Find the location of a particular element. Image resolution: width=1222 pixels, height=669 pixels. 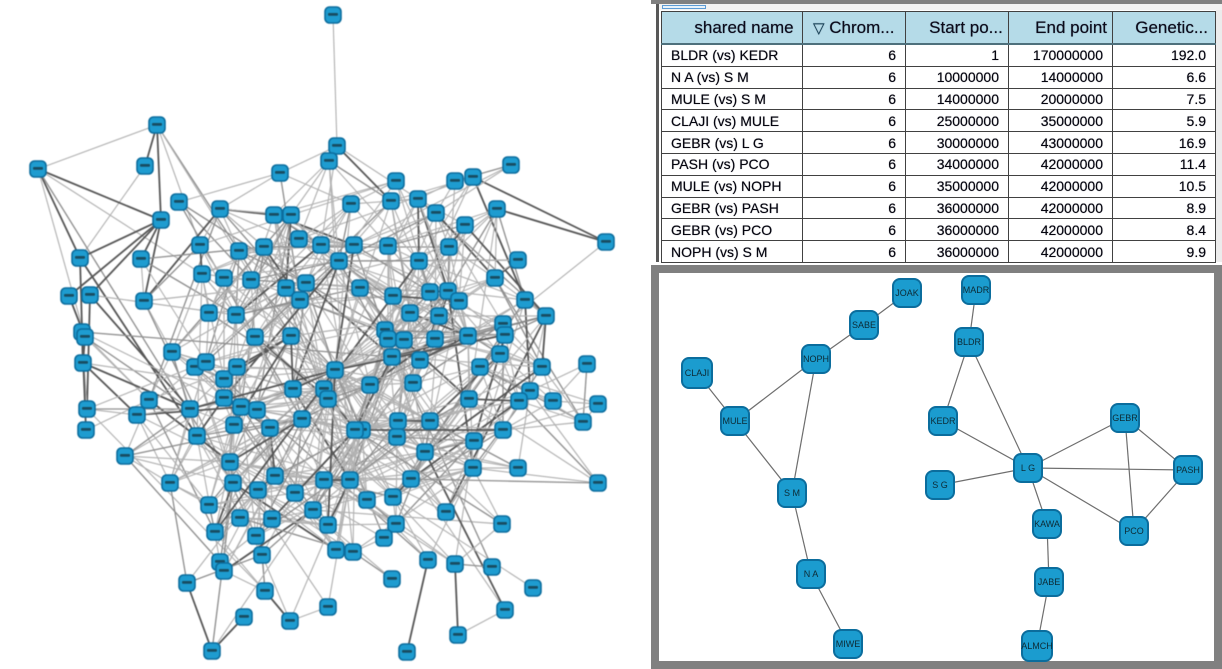

svg-text: JABE is located at coordinates (1049, 582).